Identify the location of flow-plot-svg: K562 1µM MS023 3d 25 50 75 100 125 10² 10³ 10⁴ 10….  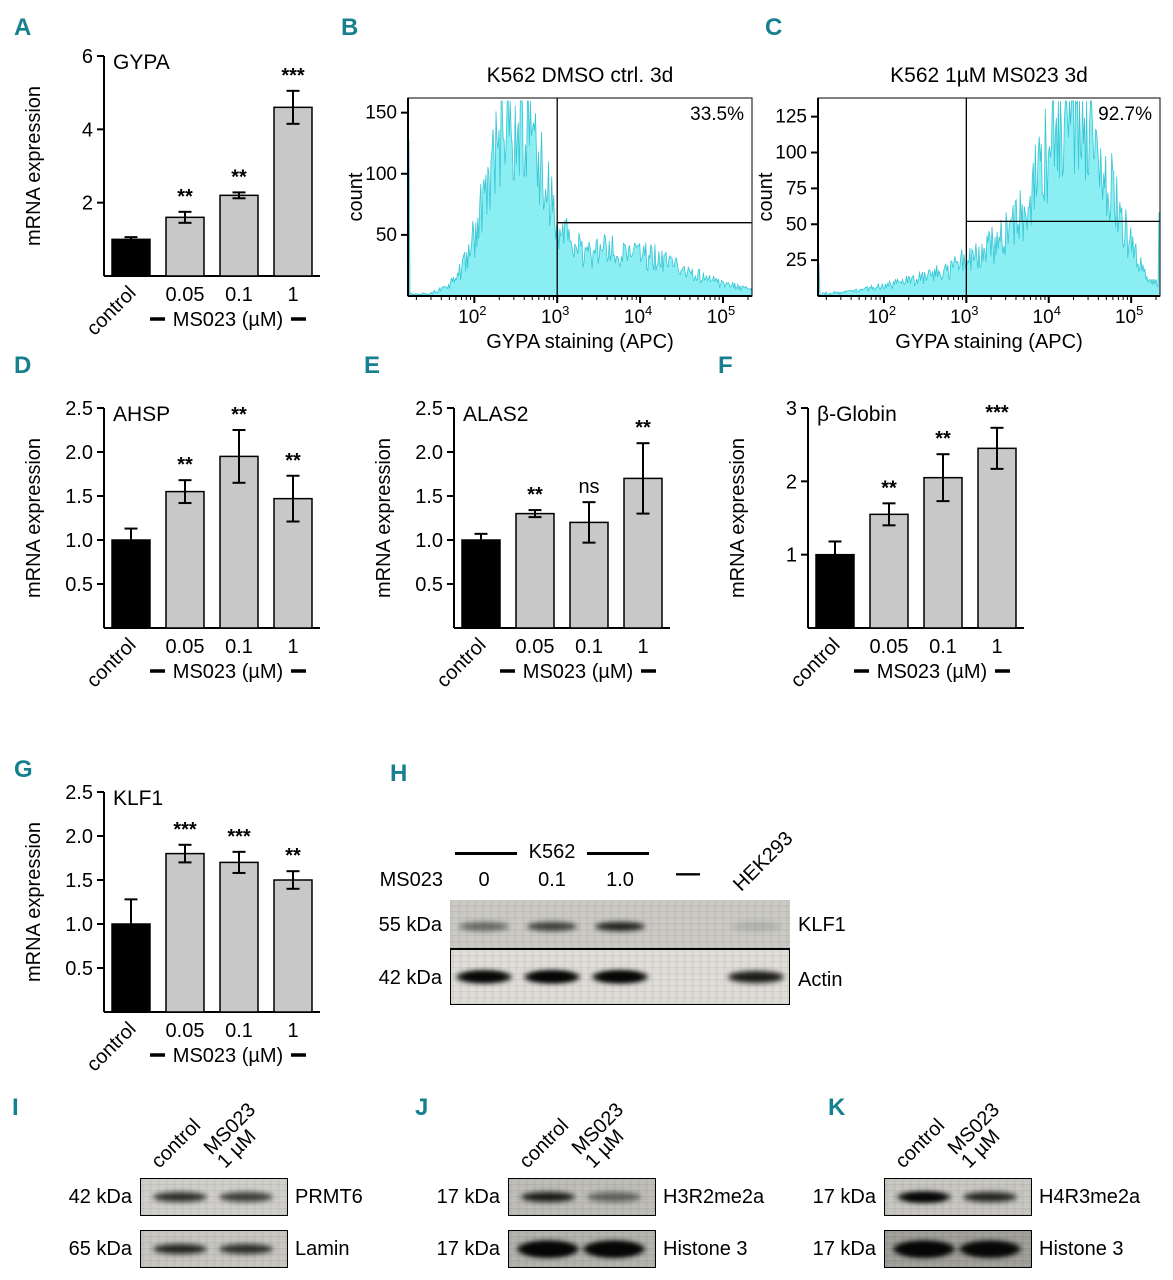
(958, 208).